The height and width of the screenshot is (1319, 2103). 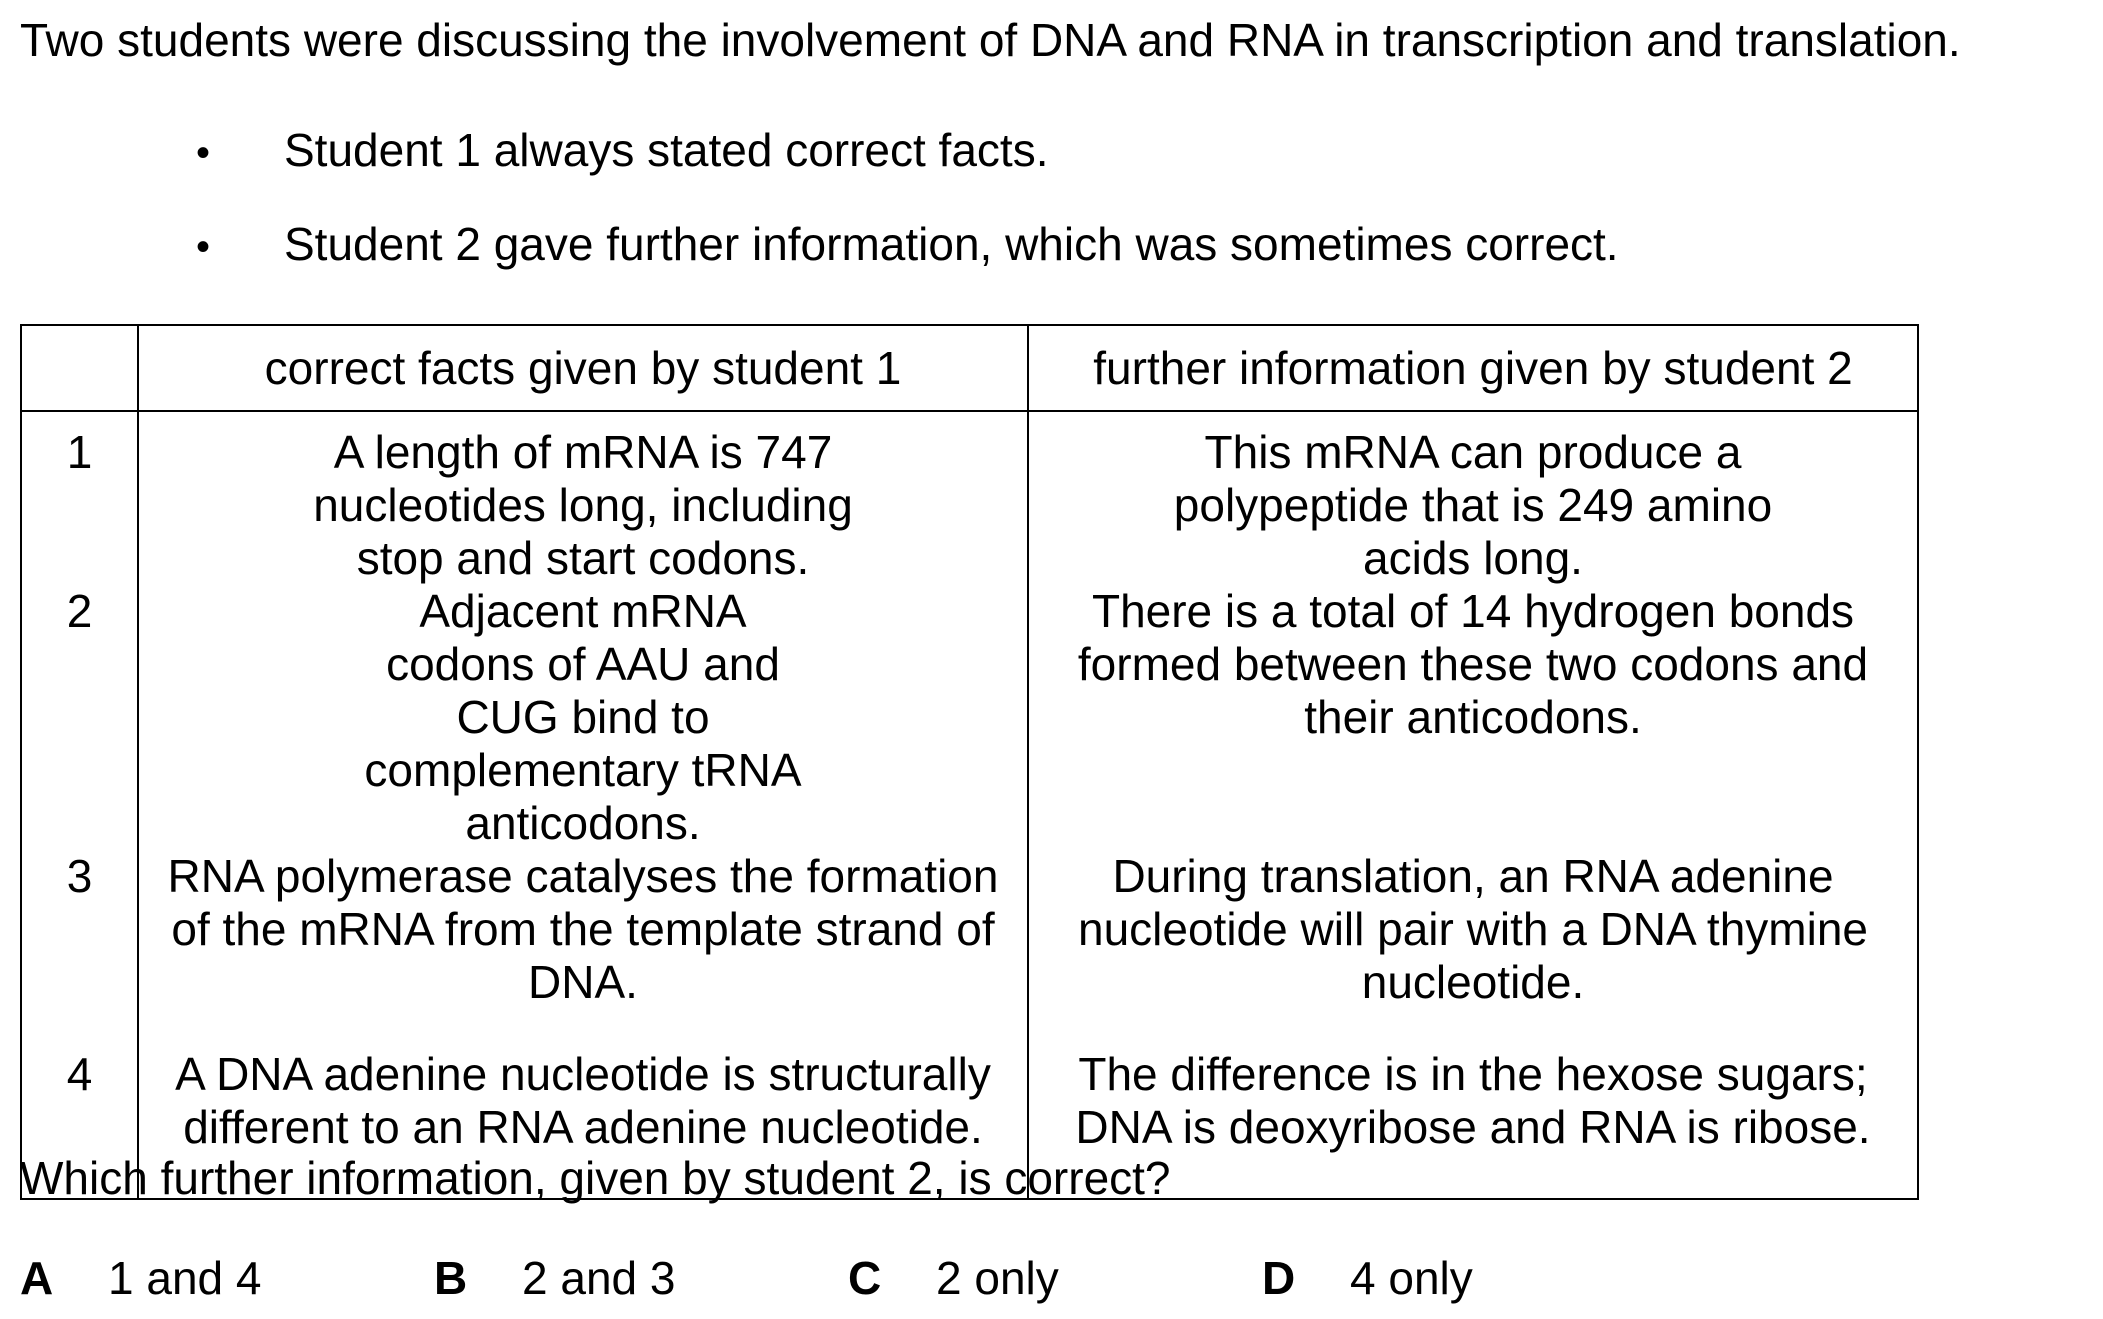 What do you see at coordinates (997, 1278) in the screenshot?
I see `option-text: 2 only` at bounding box center [997, 1278].